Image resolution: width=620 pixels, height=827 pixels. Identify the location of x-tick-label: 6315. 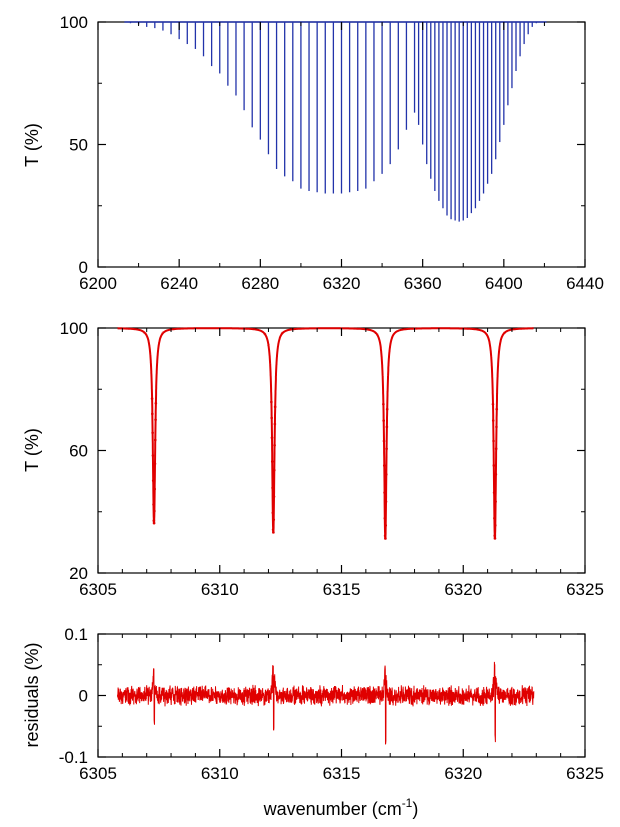
(342, 589).